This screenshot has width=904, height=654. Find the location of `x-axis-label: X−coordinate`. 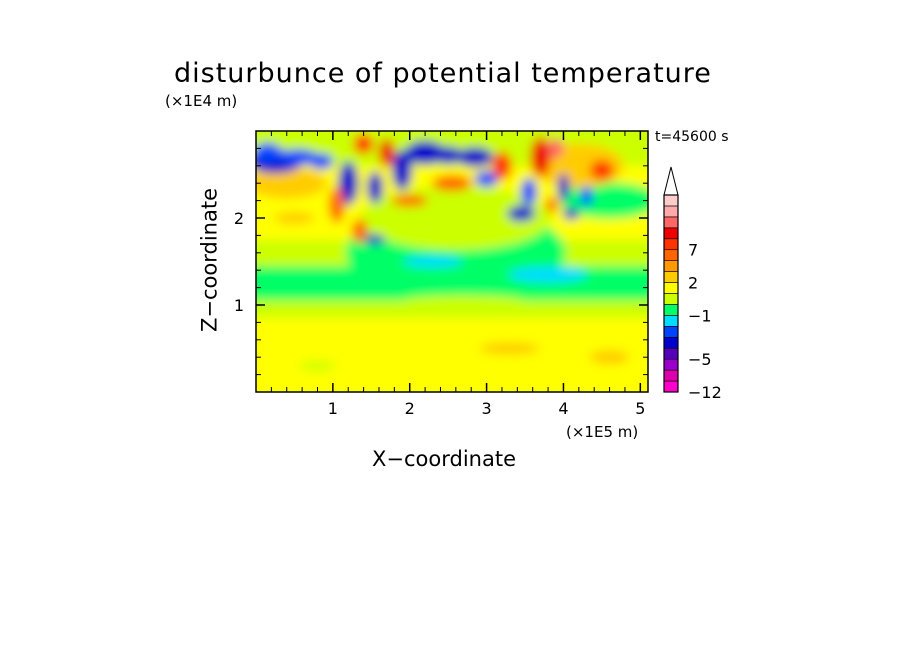

x-axis-label: X−coordinate is located at coordinates (444, 459).